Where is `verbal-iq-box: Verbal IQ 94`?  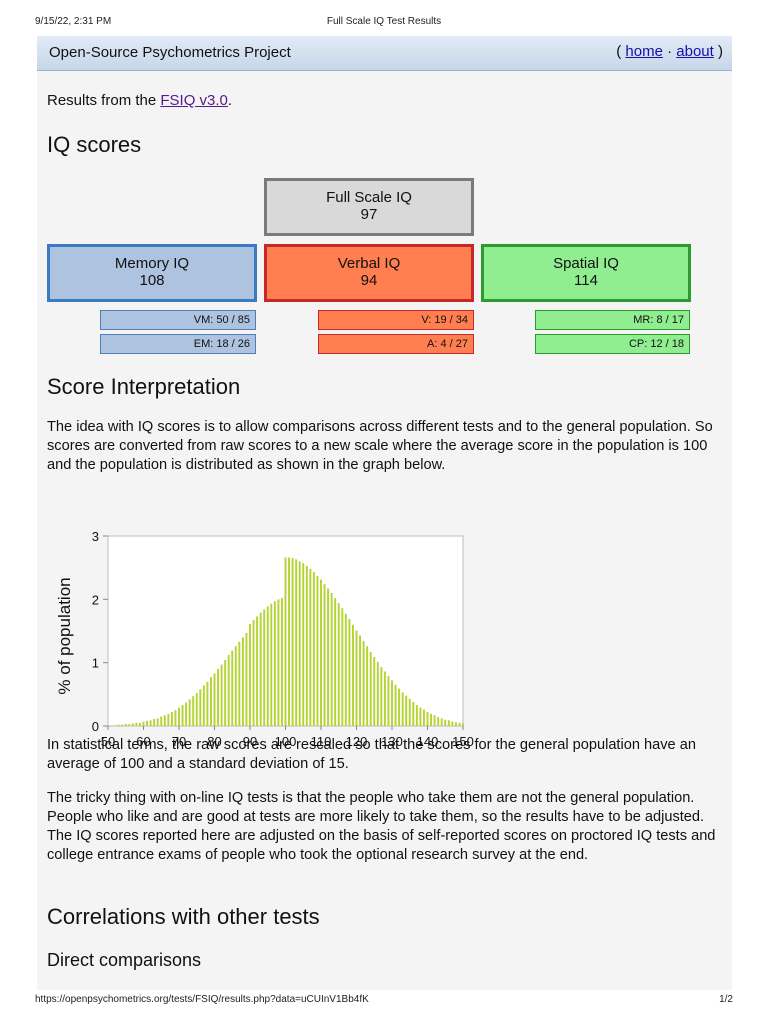
verbal-iq-box: Verbal IQ 94 is located at coordinates (369, 273).